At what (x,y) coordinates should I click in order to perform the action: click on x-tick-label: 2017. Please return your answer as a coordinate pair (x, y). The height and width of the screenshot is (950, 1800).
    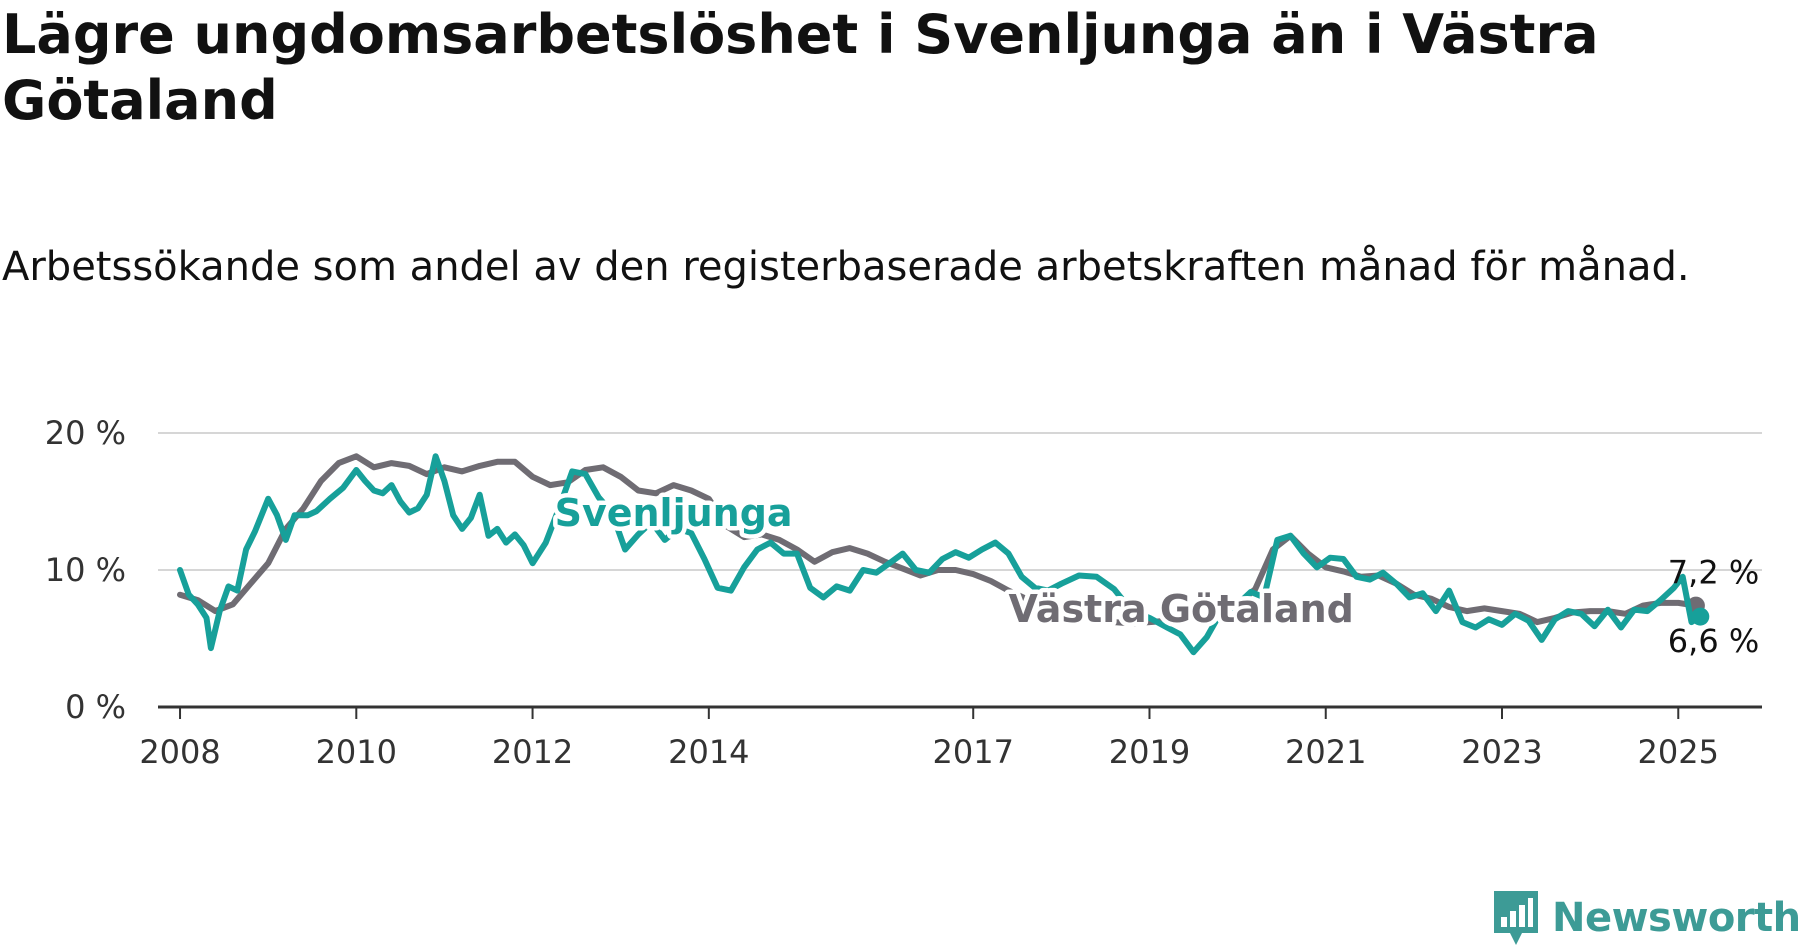
    Looking at the image, I should click on (973, 752).